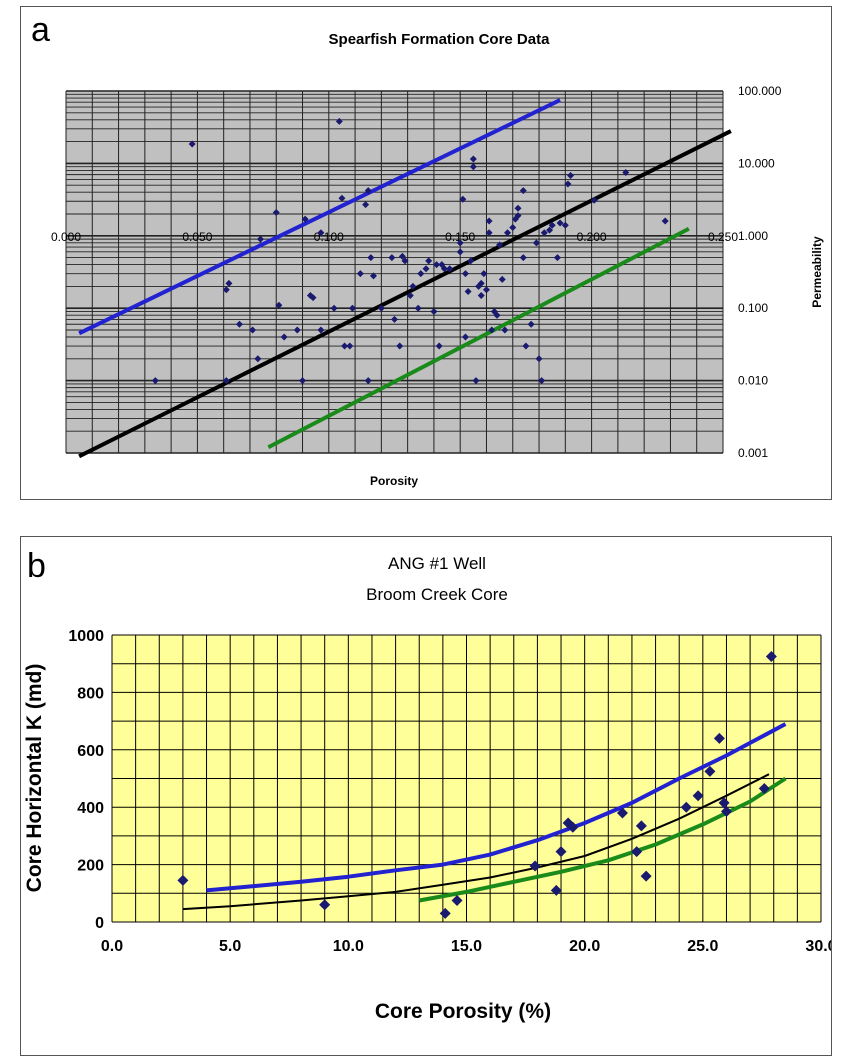 The width and height of the screenshot is (850, 1062). Describe the element at coordinates (723, 237) in the screenshot. I see `x-tick-label: 0.250` at that location.